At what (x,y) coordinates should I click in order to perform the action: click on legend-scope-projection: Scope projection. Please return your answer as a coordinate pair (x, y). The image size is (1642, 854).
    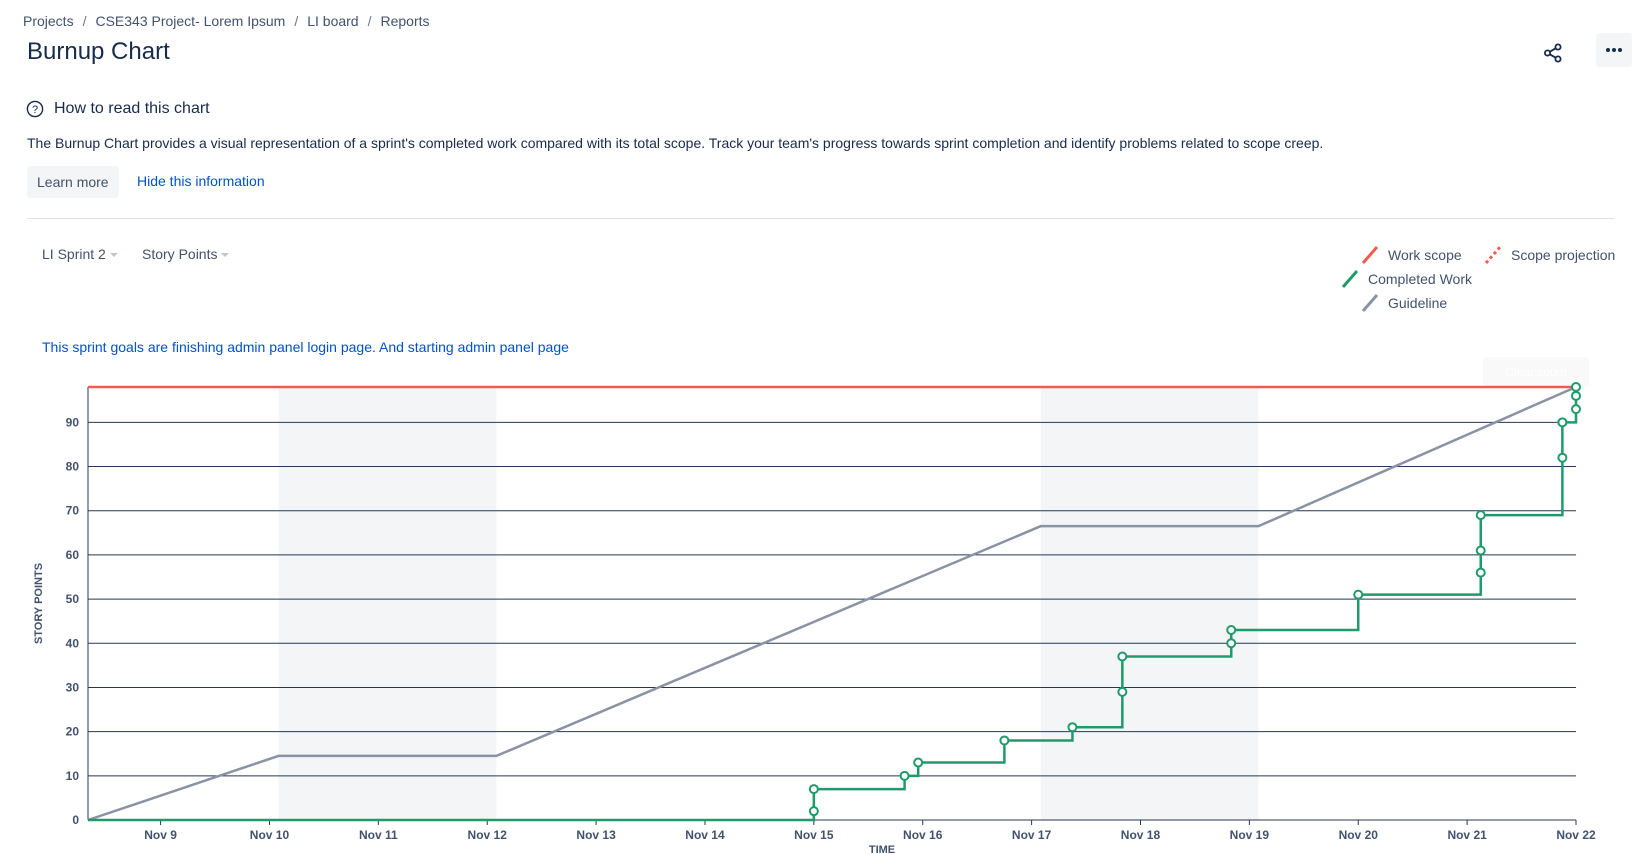
    Looking at the image, I should click on (1549, 255).